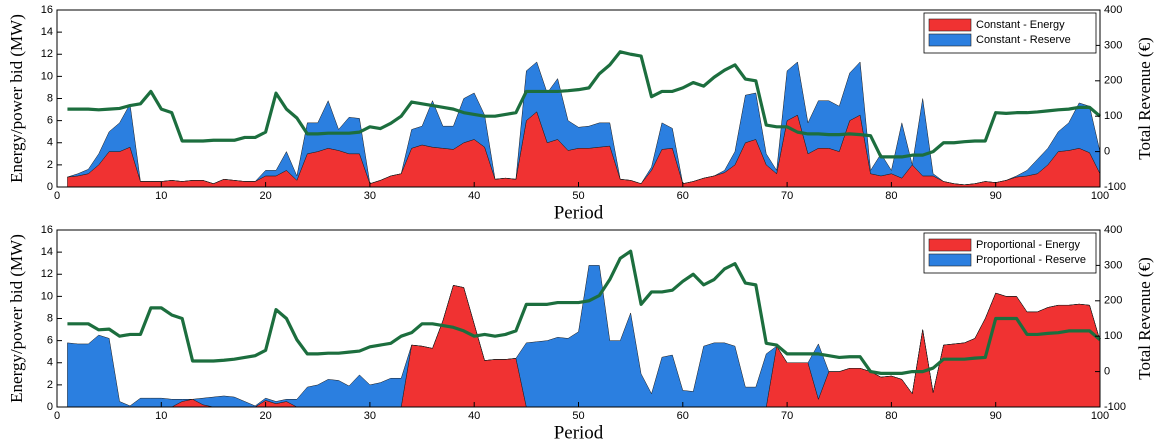 The image size is (1162, 447). What do you see at coordinates (1028, 245) in the screenshot?
I see `legend-label: Proportional - Energy` at bounding box center [1028, 245].